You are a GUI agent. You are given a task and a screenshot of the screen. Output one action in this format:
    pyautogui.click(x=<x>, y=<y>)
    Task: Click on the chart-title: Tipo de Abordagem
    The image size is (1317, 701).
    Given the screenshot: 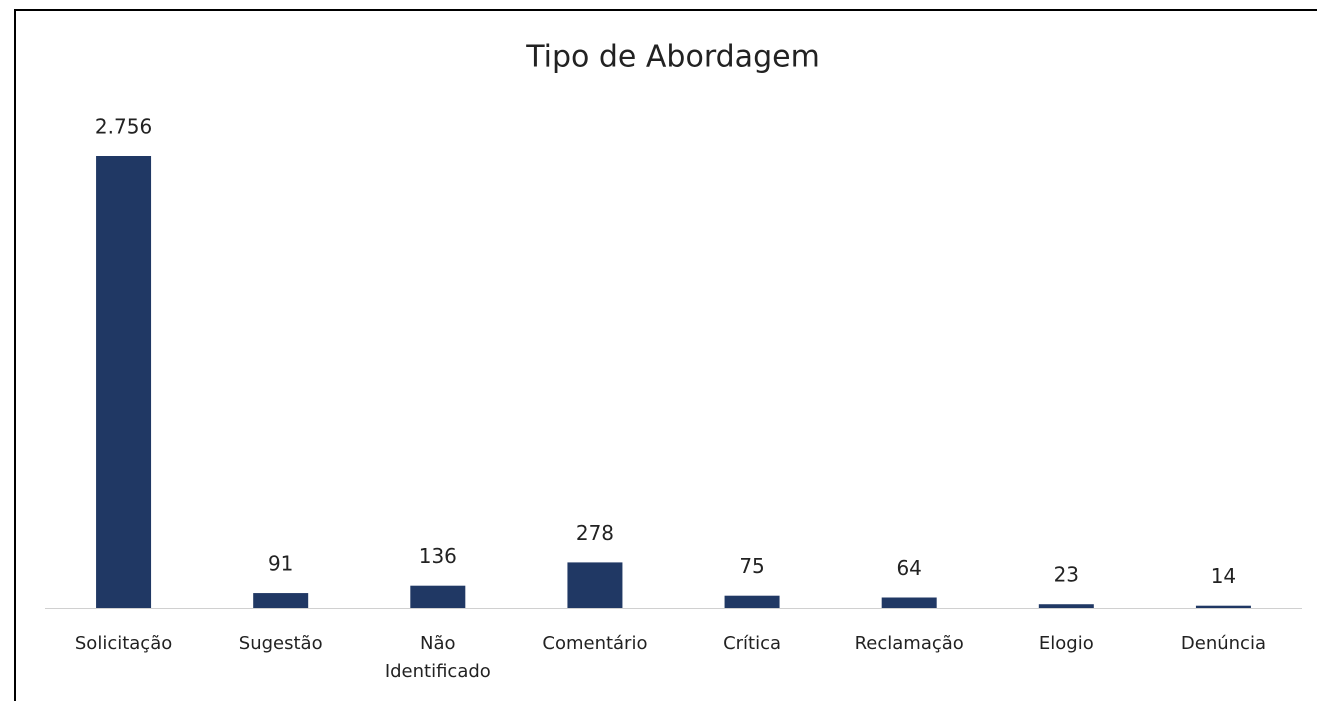 What is the action you would take?
    pyautogui.click(x=672, y=57)
    